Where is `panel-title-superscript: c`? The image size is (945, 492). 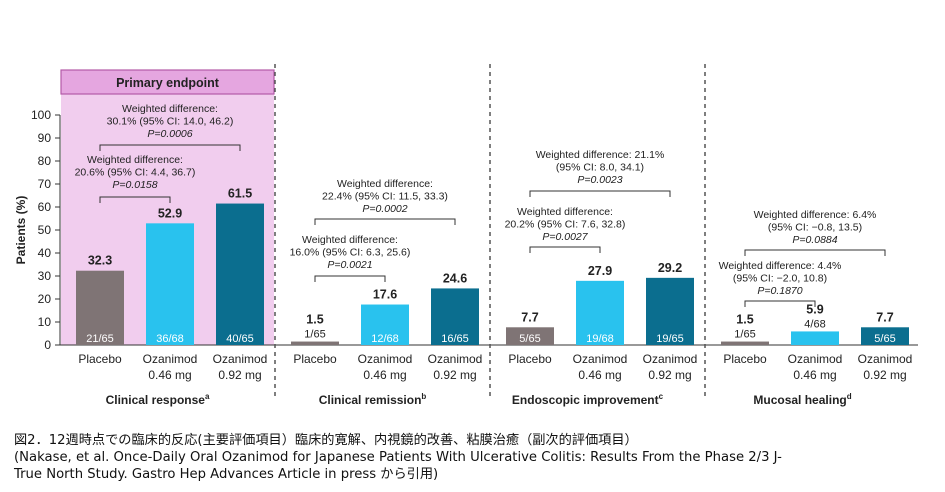
panel-title-superscript: c is located at coordinates (661, 396).